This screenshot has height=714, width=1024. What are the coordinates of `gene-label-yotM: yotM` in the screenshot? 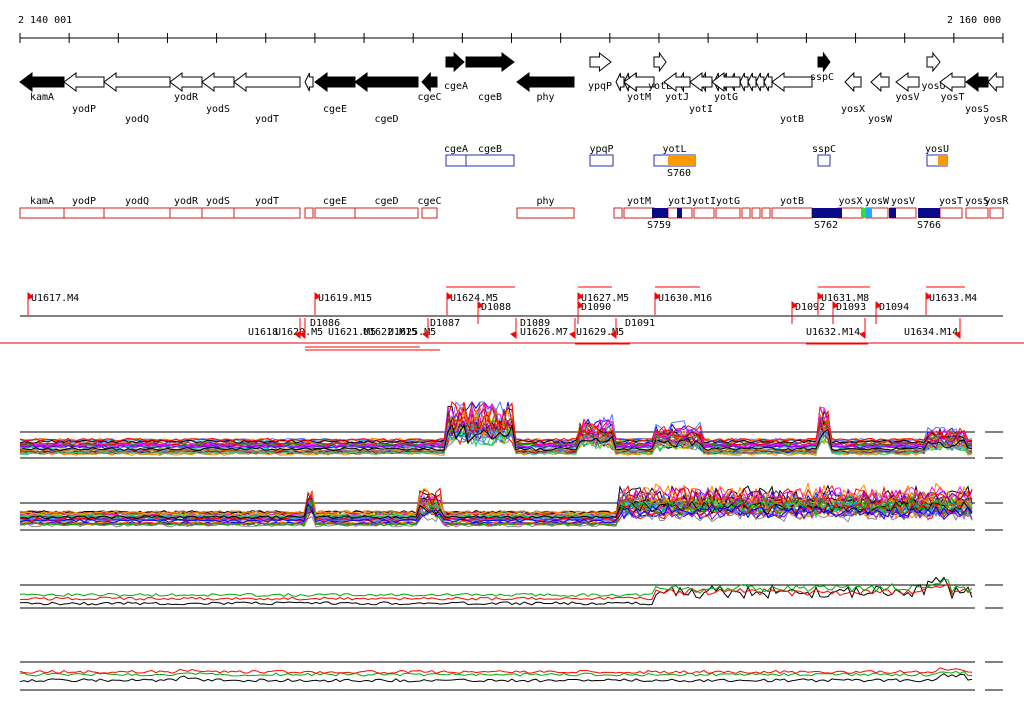 It's located at (639, 97).